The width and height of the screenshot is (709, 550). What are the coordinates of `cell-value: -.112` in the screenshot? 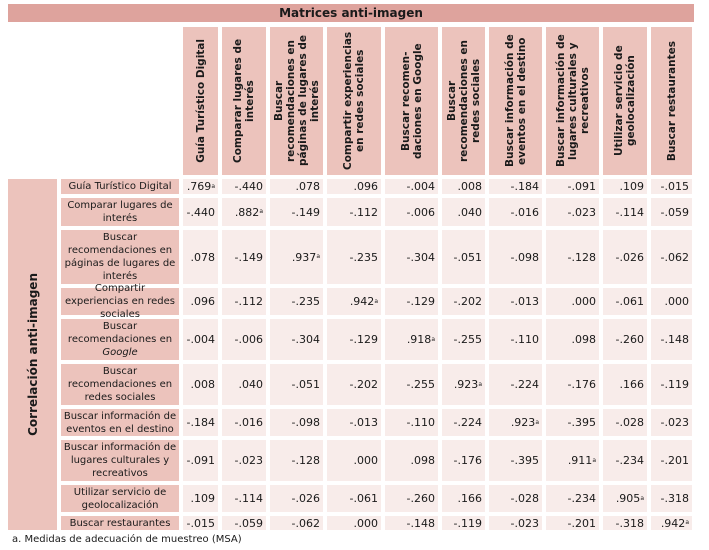 It's located at (248, 301).